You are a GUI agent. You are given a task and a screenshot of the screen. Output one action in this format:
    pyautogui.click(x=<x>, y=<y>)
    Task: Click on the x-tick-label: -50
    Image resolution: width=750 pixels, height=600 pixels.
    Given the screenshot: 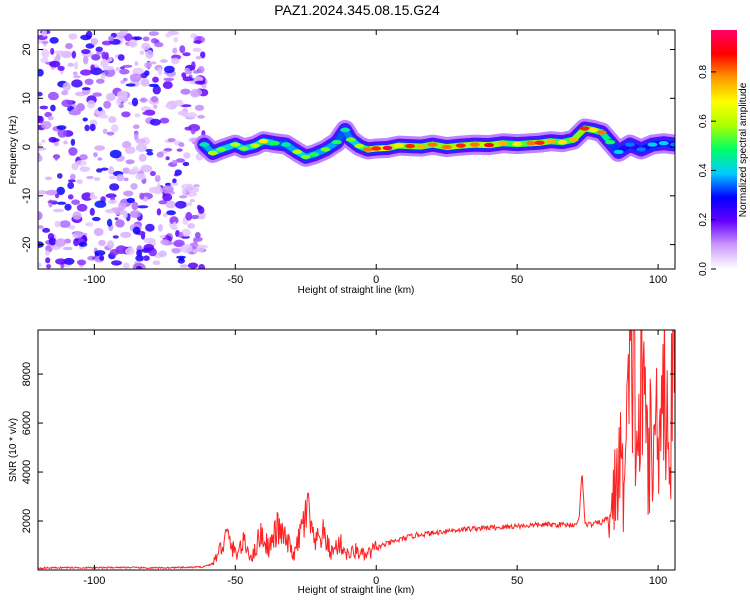 What is the action you would take?
    pyautogui.click(x=235, y=581)
    